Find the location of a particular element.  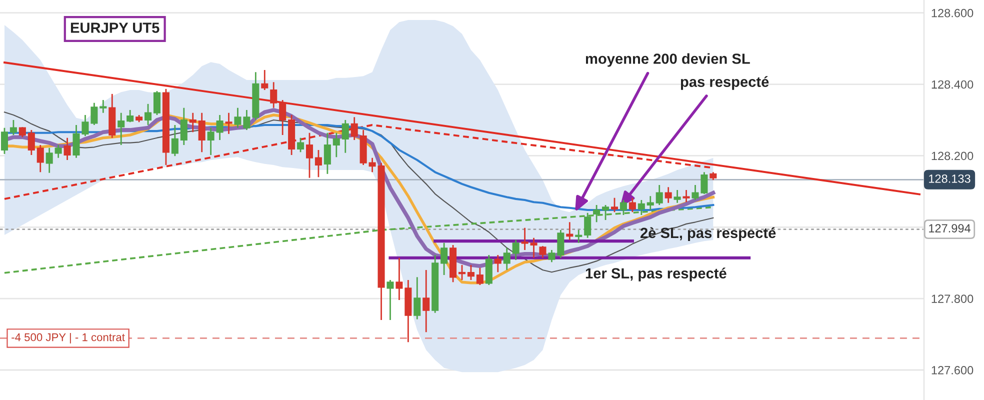

y-tick-label: 128.400 is located at coordinates (953, 84).